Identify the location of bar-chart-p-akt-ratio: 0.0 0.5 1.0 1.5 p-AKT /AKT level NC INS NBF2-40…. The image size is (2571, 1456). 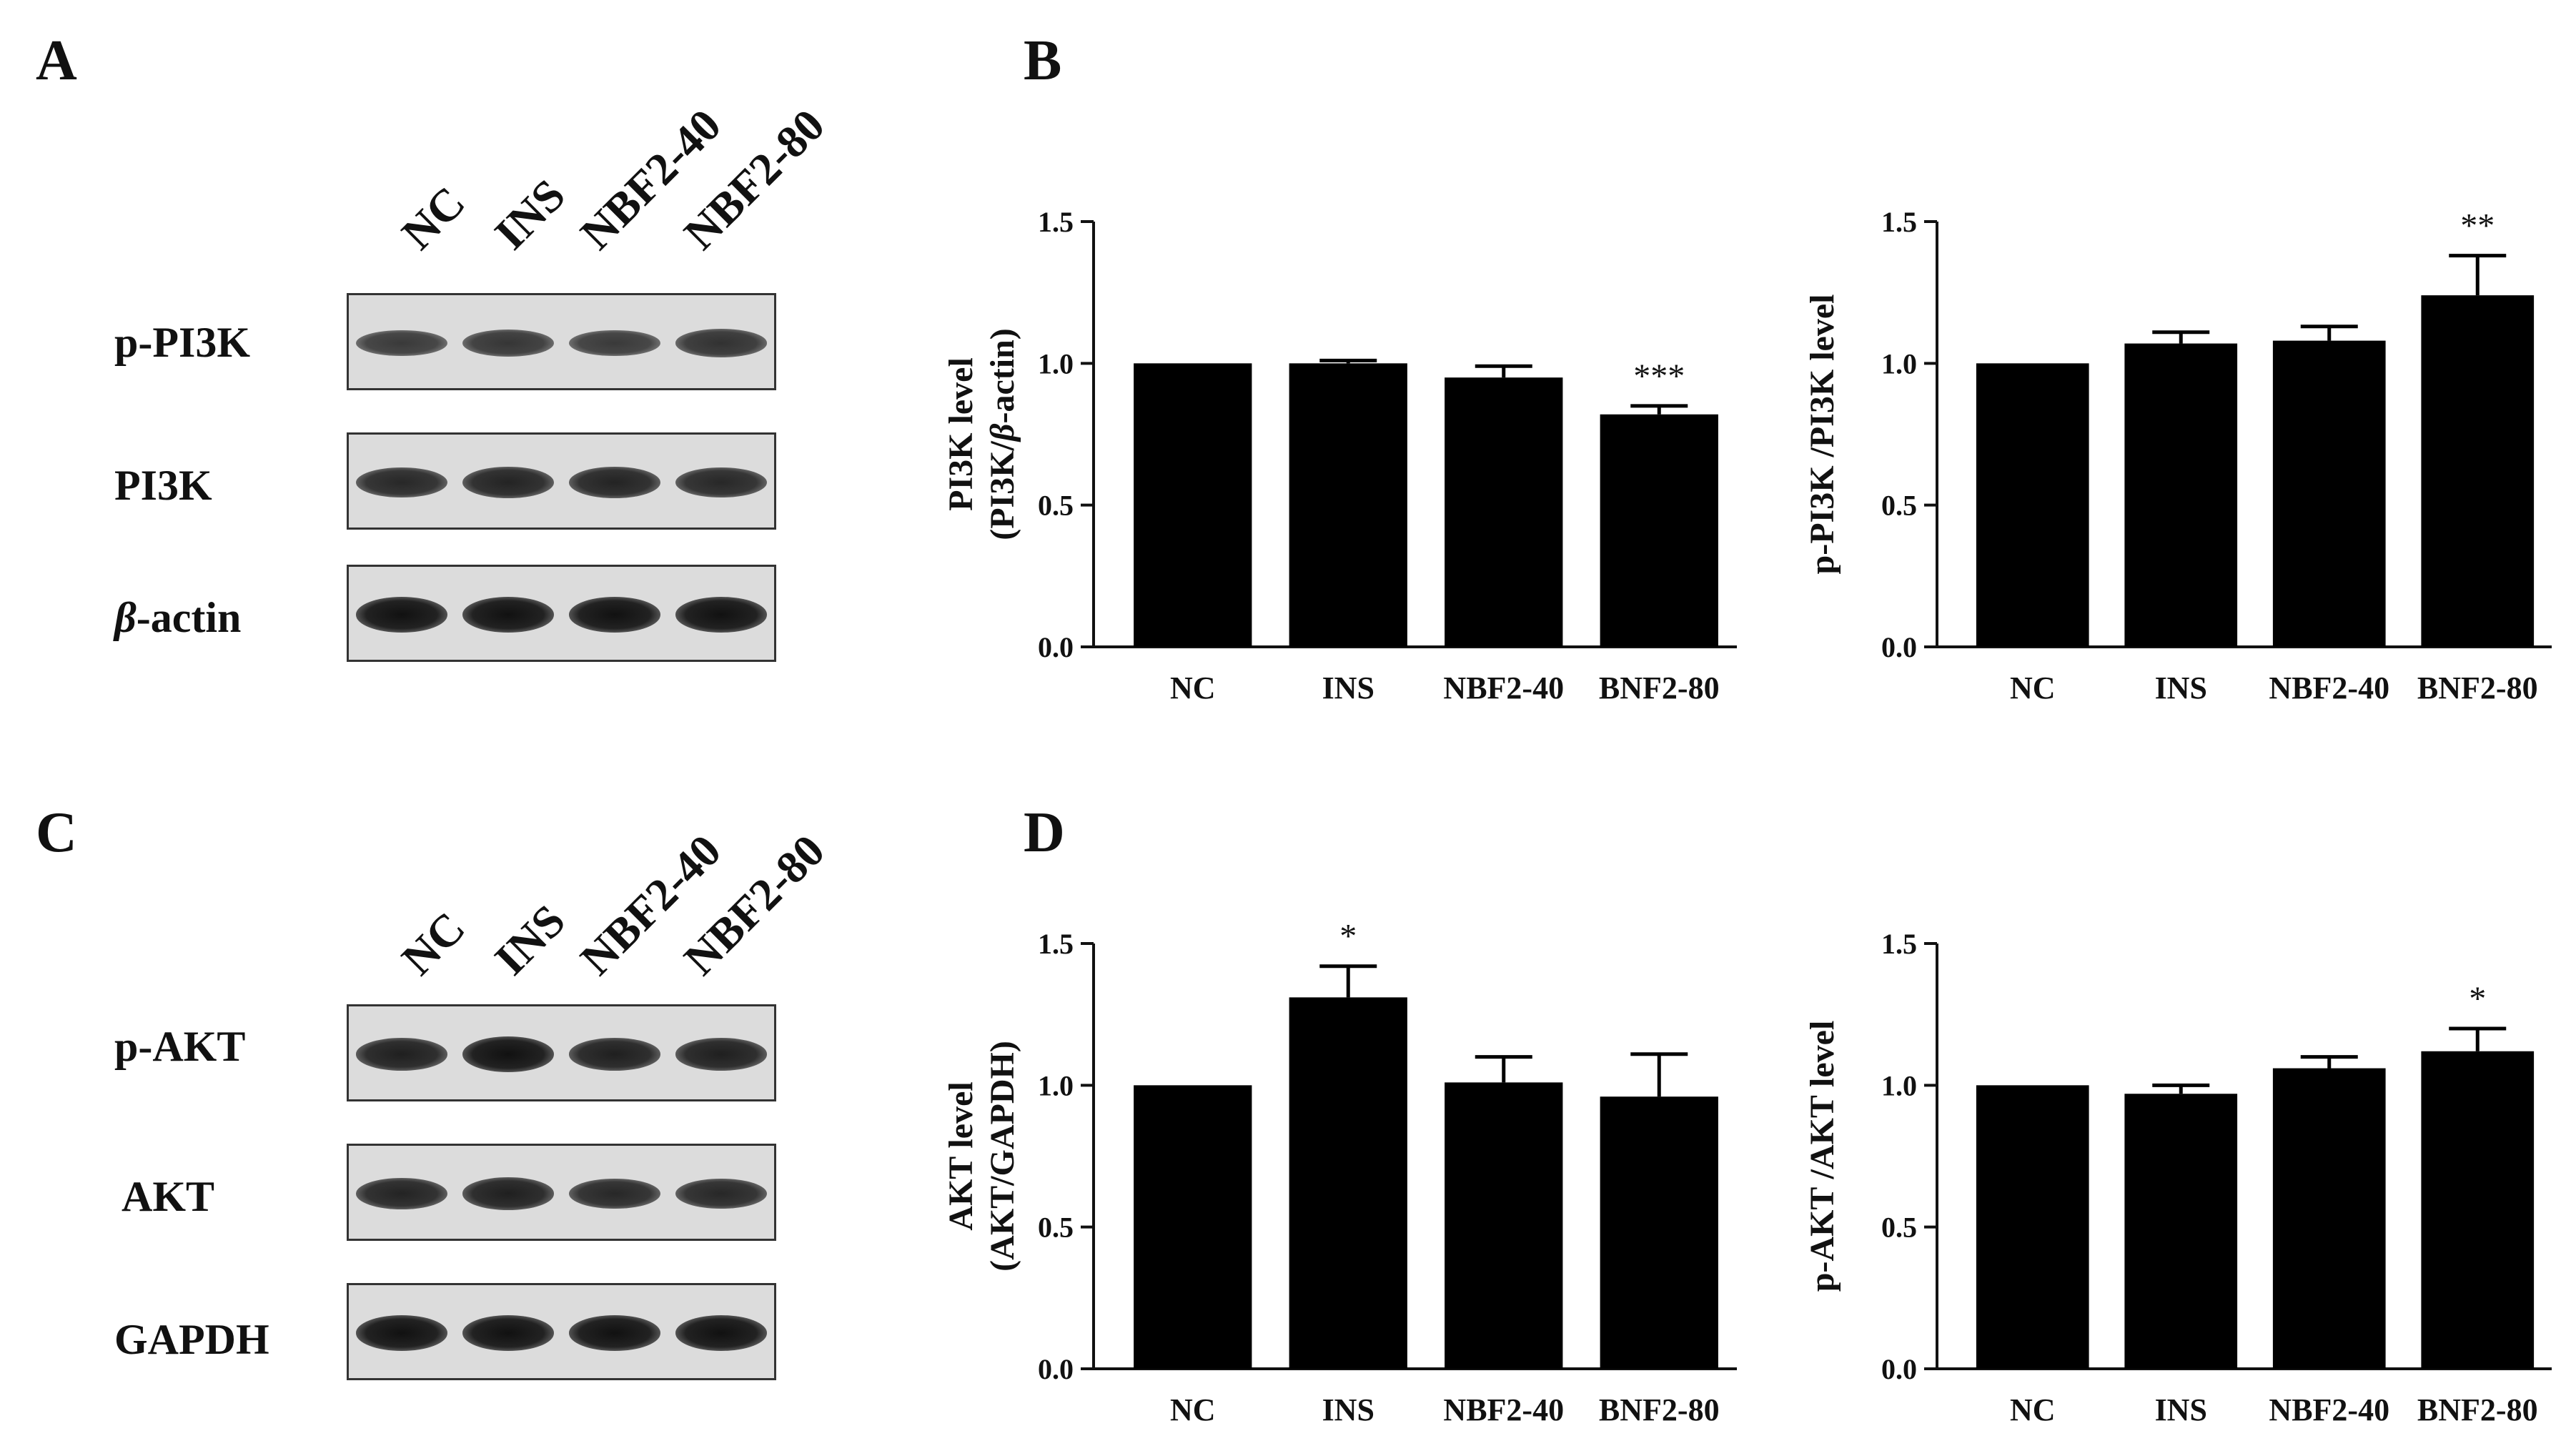
(2177, 1177).